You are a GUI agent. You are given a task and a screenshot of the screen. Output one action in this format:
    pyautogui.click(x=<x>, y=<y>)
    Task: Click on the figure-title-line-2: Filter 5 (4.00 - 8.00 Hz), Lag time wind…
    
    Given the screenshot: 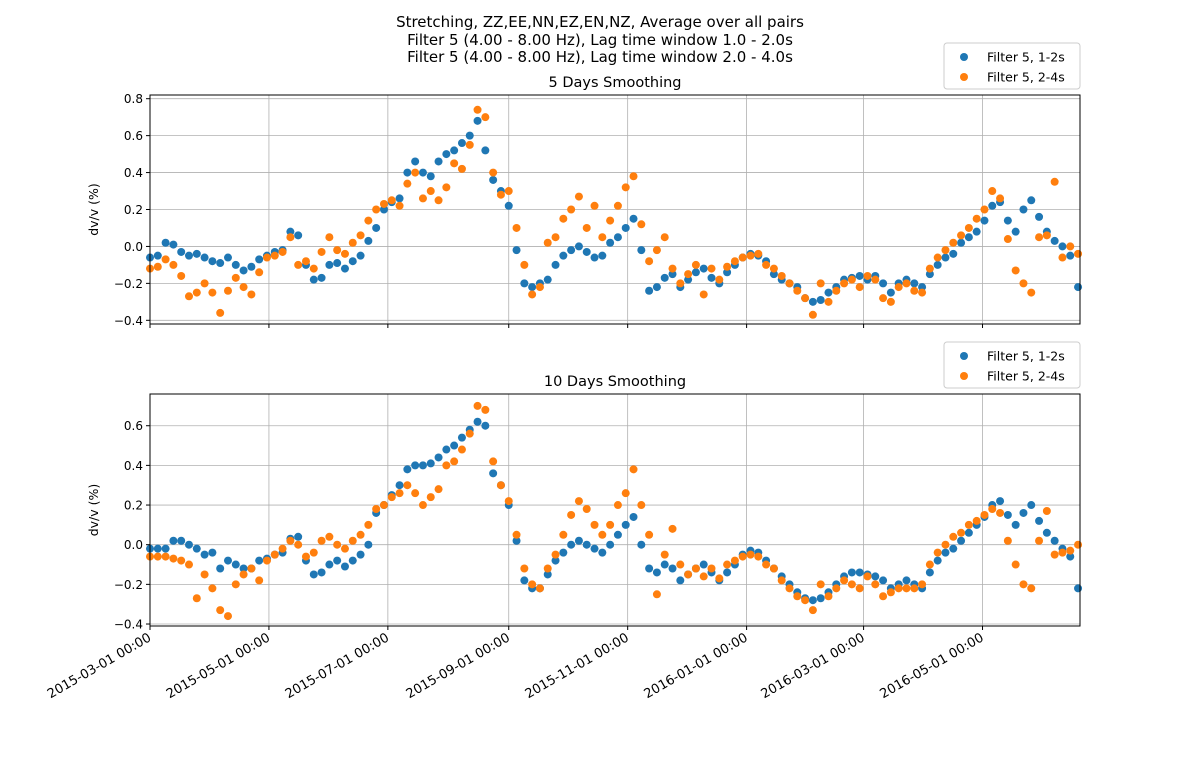 What is the action you would take?
    pyautogui.click(x=600, y=40)
    